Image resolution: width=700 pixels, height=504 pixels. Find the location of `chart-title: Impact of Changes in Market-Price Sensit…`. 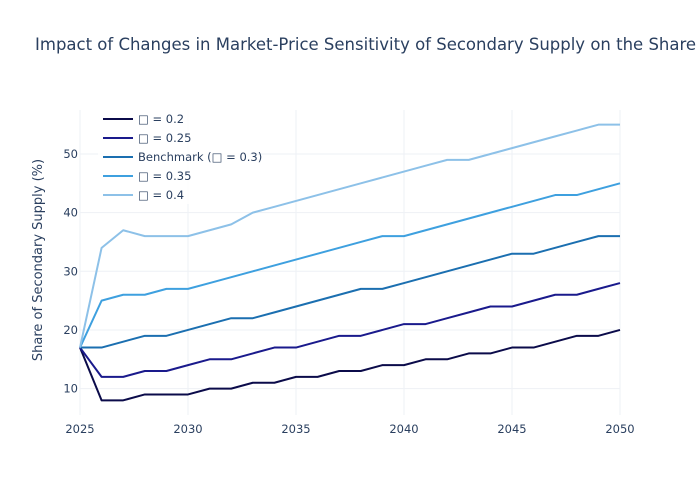

chart-title: Impact of Changes in Market-Price Sensit… is located at coordinates (367, 44).